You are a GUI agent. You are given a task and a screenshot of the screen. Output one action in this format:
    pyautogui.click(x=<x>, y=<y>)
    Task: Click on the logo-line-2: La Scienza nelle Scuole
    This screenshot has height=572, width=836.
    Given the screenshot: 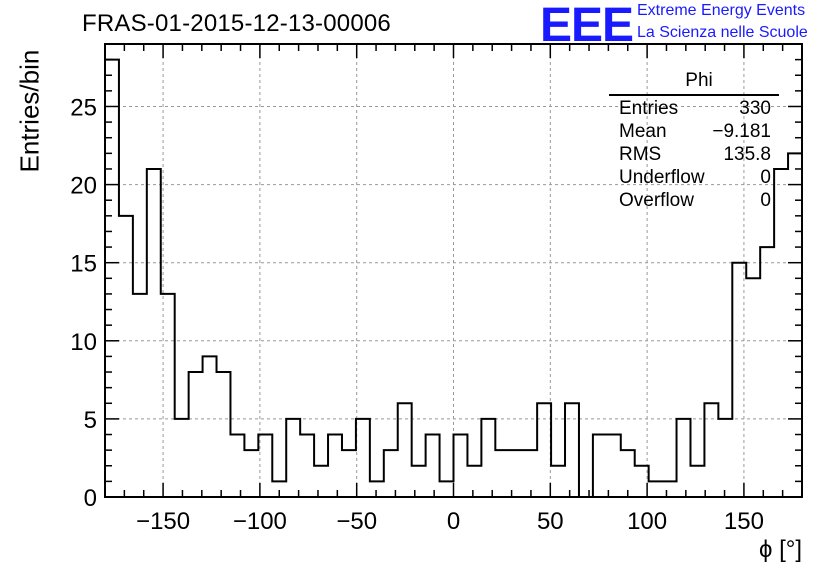 What is the action you would take?
    pyautogui.click(x=722, y=32)
    